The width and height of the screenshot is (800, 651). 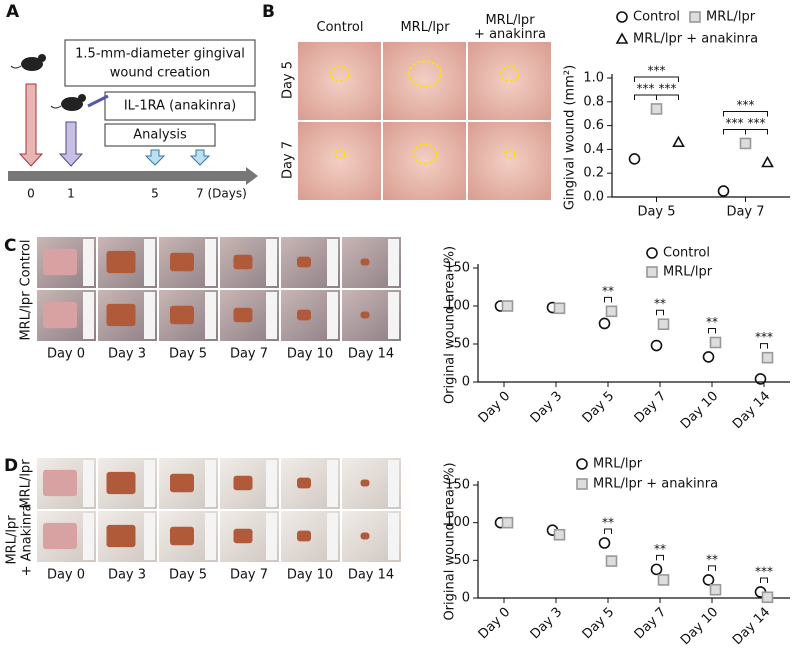 I want to click on photo-label: Control, so click(x=340, y=27).